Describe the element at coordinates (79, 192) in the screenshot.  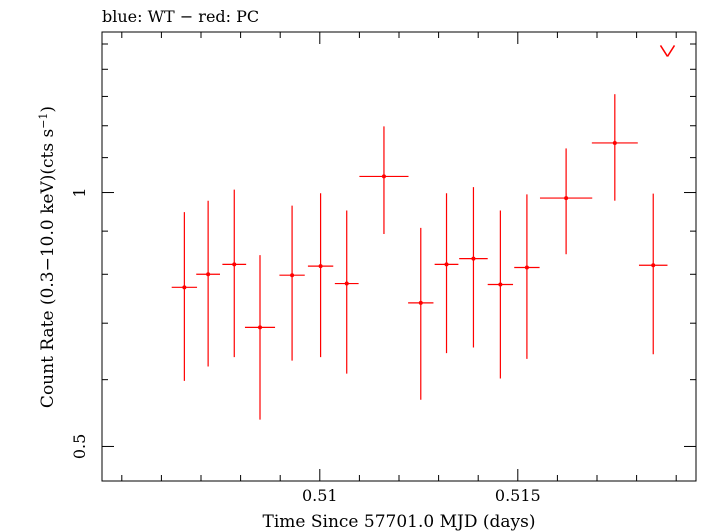
I see `y-tick-label: 1` at that location.